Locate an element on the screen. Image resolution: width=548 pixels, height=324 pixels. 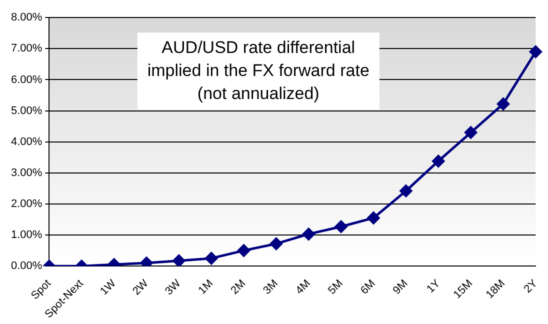
x-tick-label: 1M is located at coordinates (206, 287).